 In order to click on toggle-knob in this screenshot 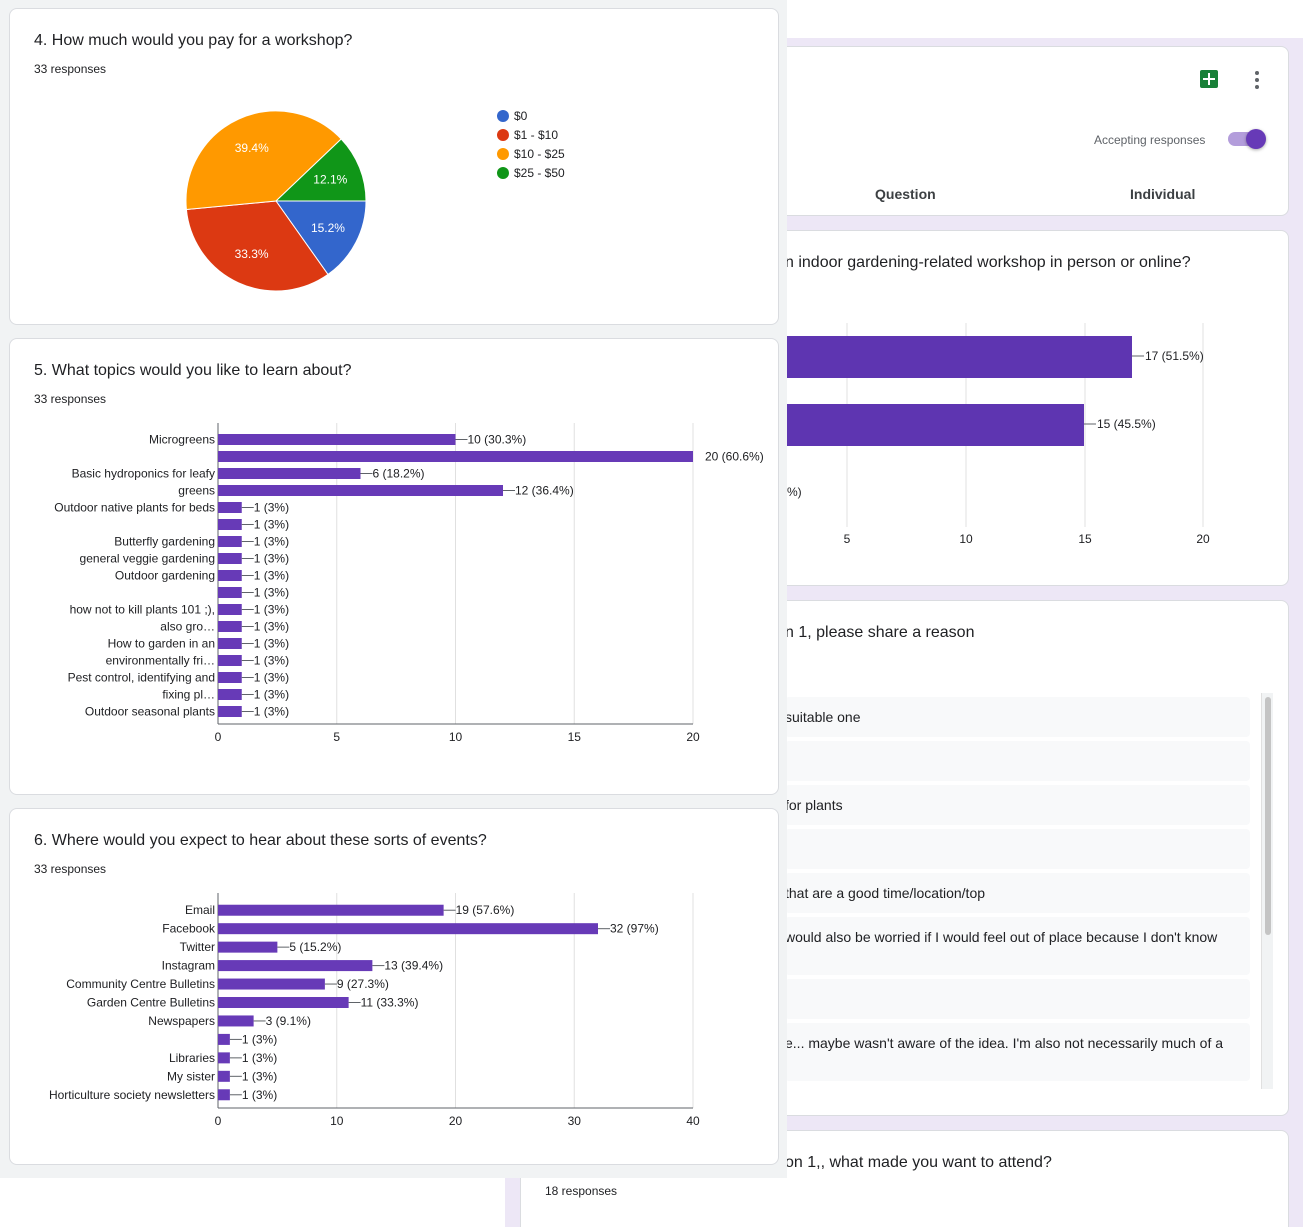, I will do `click(1256, 139)`.